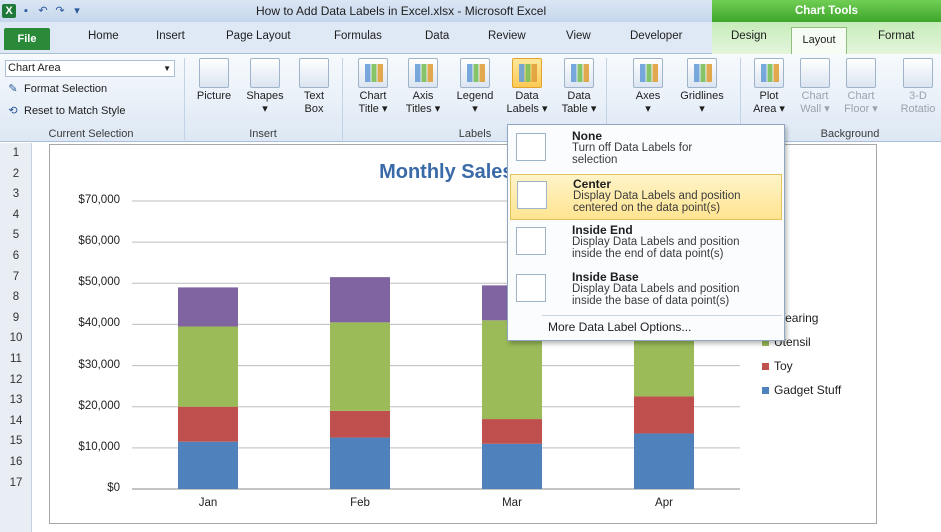 This screenshot has height=532, width=941. I want to click on format-selection-icon: ✎, so click(13, 89).